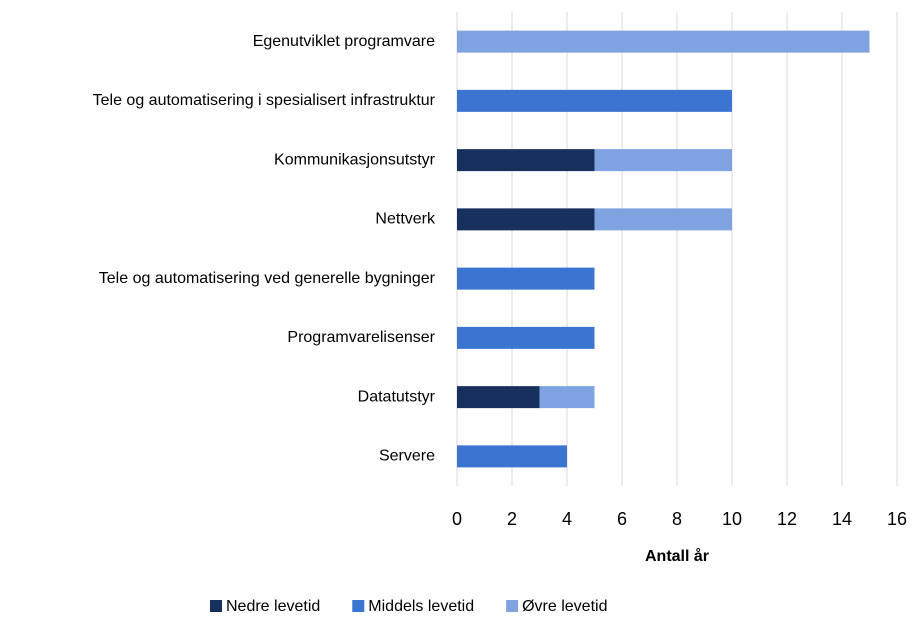  What do you see at coordinates (897, 519) in the screenshot?
I see `x-tick-label: 16` at bounding box center [897, 519].